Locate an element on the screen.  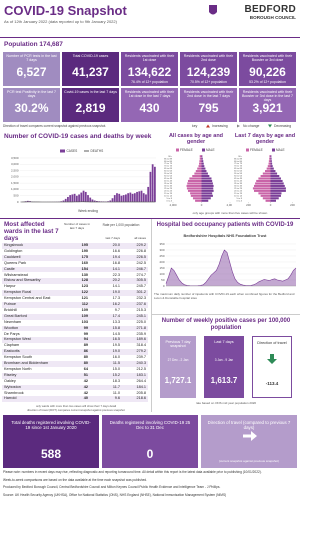
tile-value: 3,921 is located at coordinates (267, 108).